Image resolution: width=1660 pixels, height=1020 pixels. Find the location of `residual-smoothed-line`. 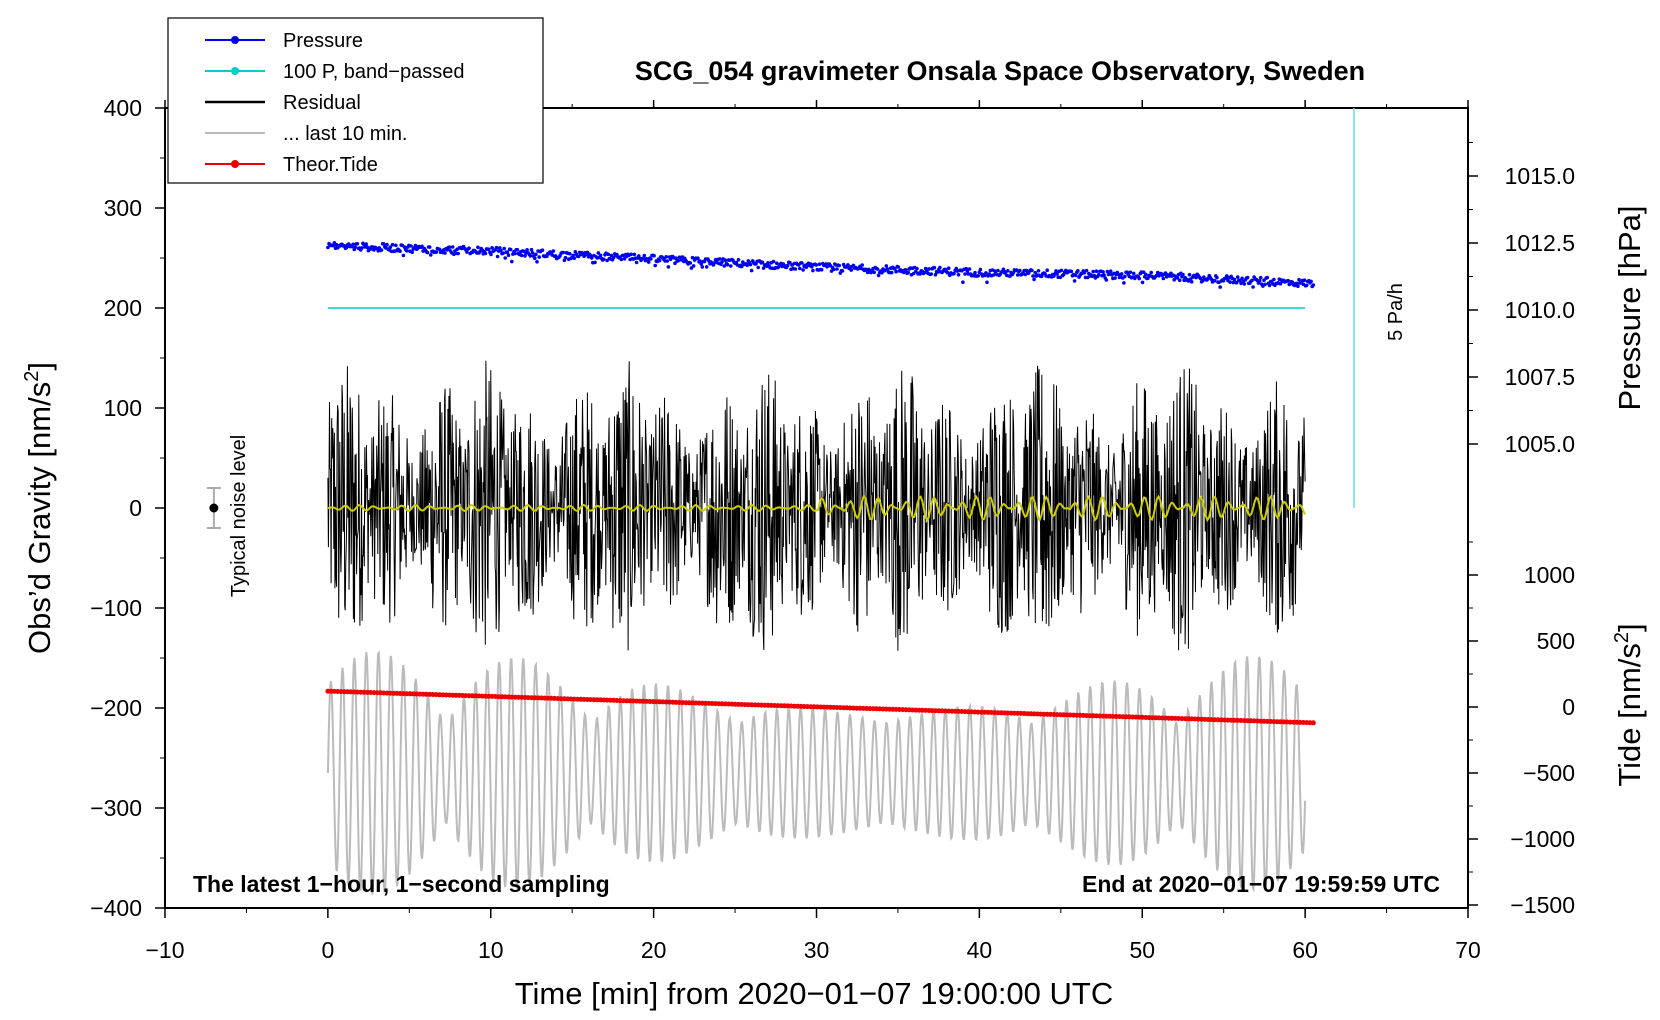

residual-smoothed-line is located at coordinates (816, 508).